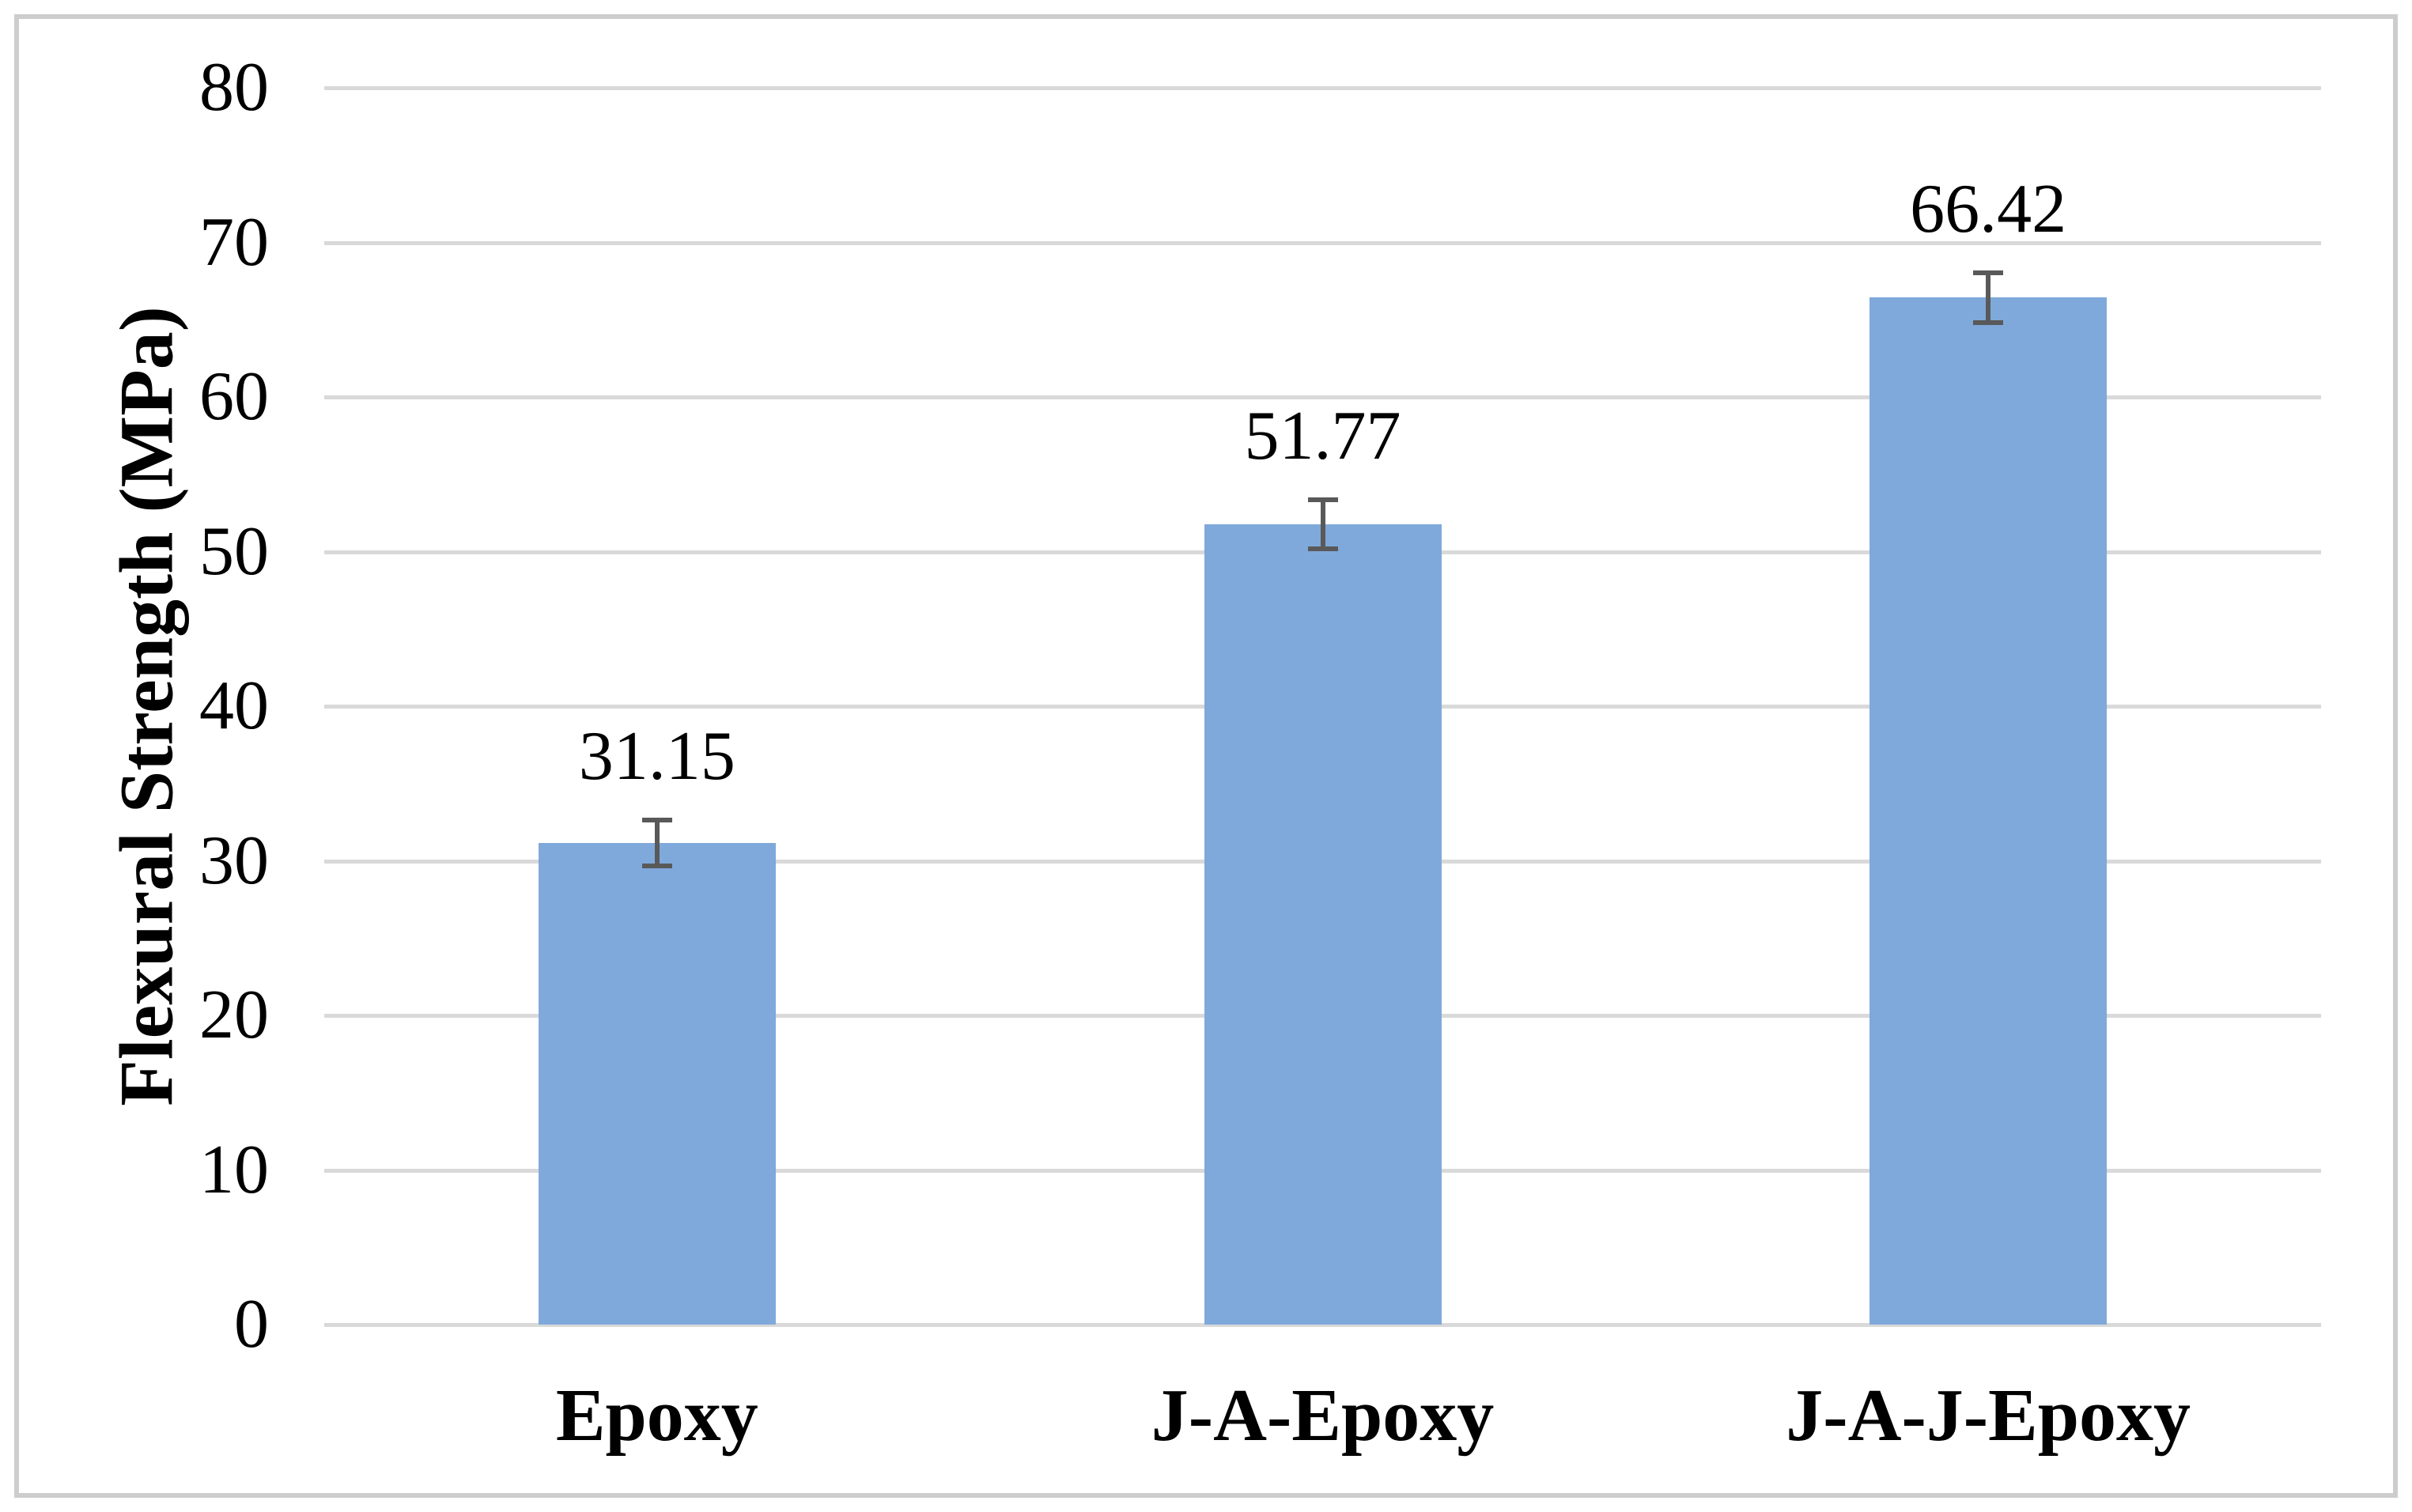  What do you see at coordinates (234, 1015) in the screenshot?
I see `y-tick-label: 20` at bounding box center [234, 1015].